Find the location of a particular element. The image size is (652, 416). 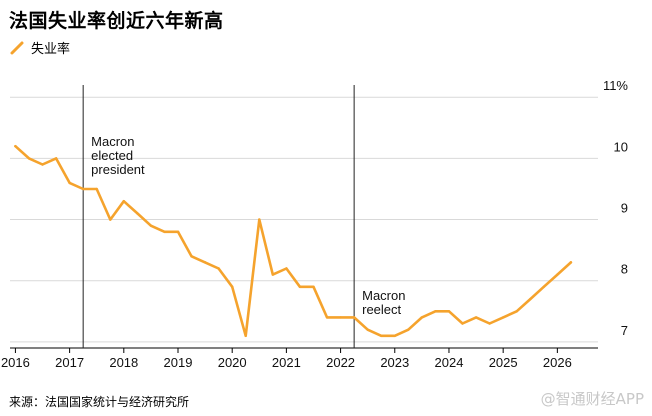

source-note: 来源：法国国家统计与经济研究所 is located at coordinates (99, 402).